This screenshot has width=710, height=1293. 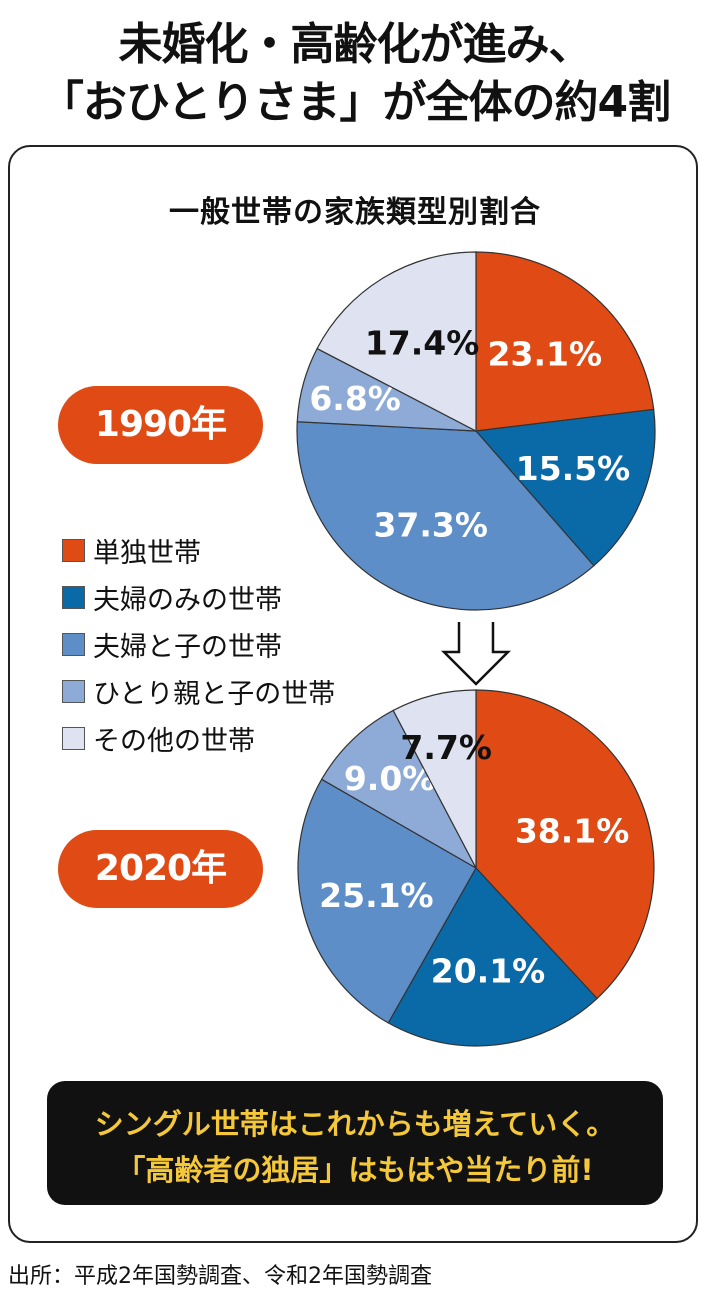 I want to click on legend-item-other: その他の世帯, so click(x=198, y=738).